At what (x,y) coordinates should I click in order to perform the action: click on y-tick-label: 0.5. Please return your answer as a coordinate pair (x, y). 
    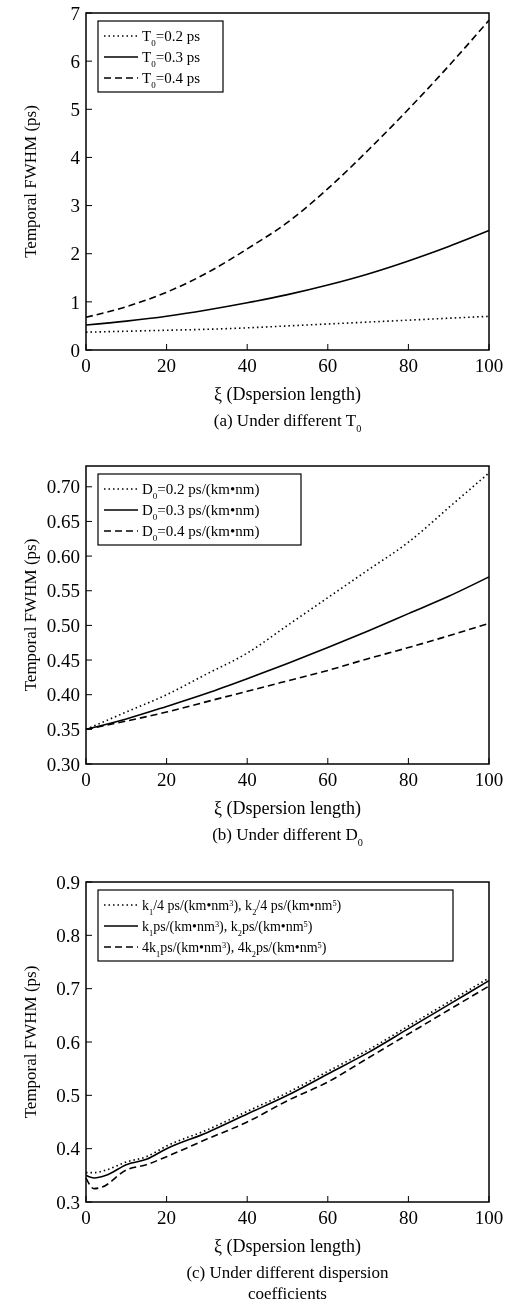
    Looking at the image, I should click on (68, 1095).